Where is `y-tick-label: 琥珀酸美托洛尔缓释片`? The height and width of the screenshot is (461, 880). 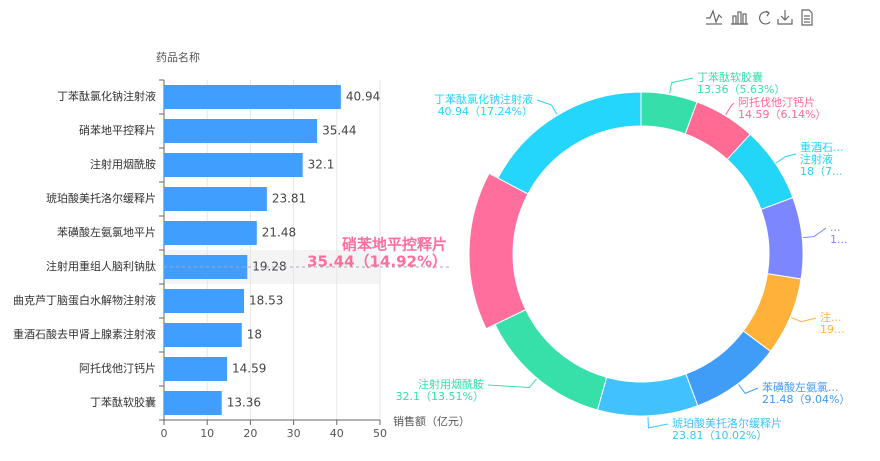 y-tick-label: 琥珀酸美托洛尔缓释片 is located at coordinates (101, 198).